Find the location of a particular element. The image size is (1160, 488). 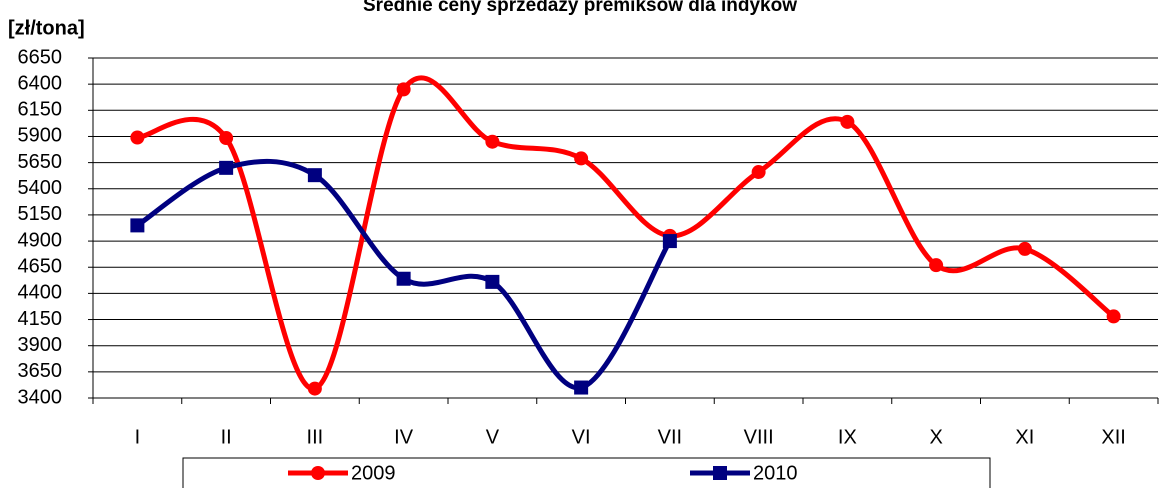

y-tick-label: 5400 is located at coordinates (40, 188).